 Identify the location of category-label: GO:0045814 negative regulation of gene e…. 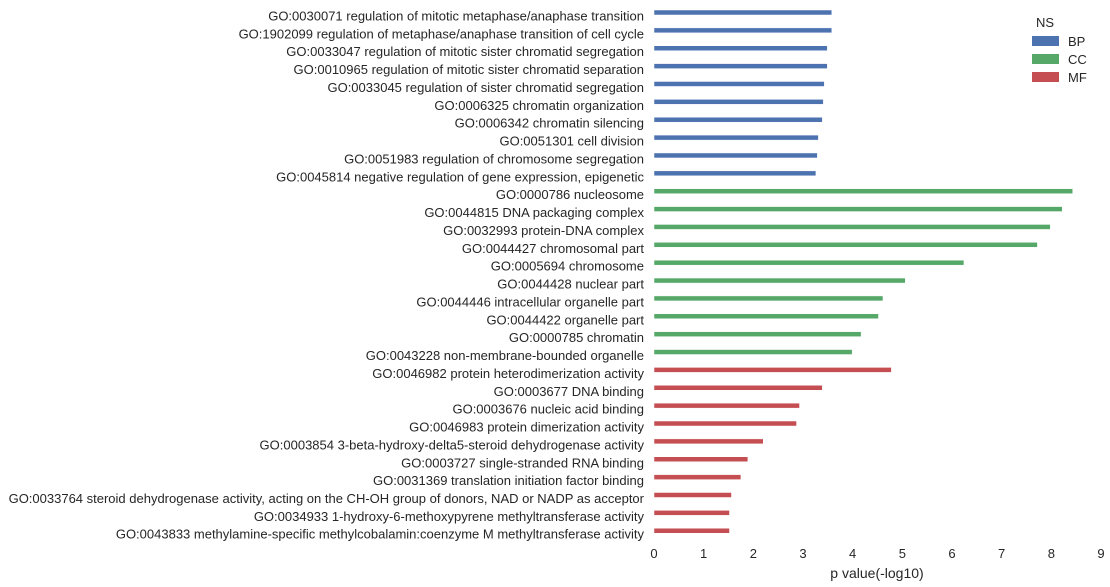
(460, 176).